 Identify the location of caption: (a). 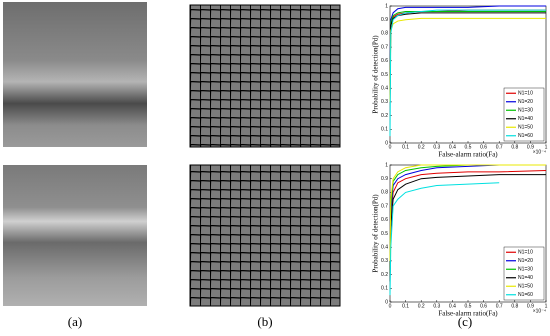
(75, 321).